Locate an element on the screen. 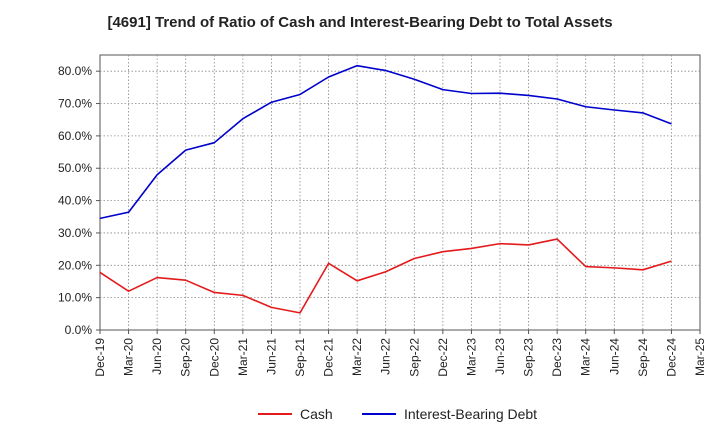 The image size is (720, 440). x-tick-label: Dec-22 is located at coordinates (443, 357).